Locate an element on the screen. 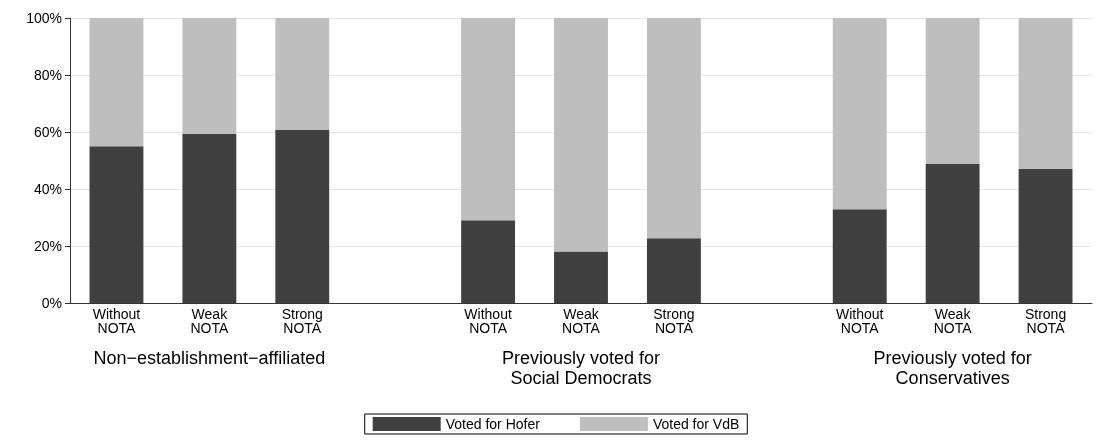 This screenshot has width=1112, height=448. y-tick-label: 0% is located at coordinates (51, 303).